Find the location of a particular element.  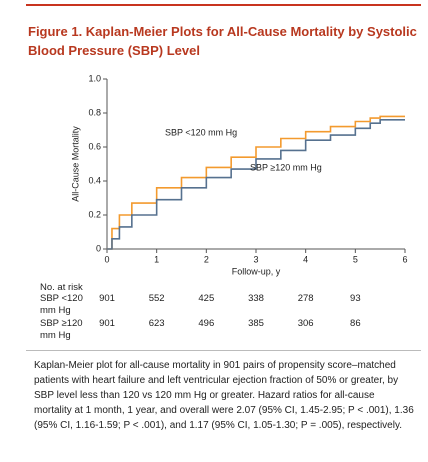

x-tick-label: 3 is located at coordinates (255, 259).